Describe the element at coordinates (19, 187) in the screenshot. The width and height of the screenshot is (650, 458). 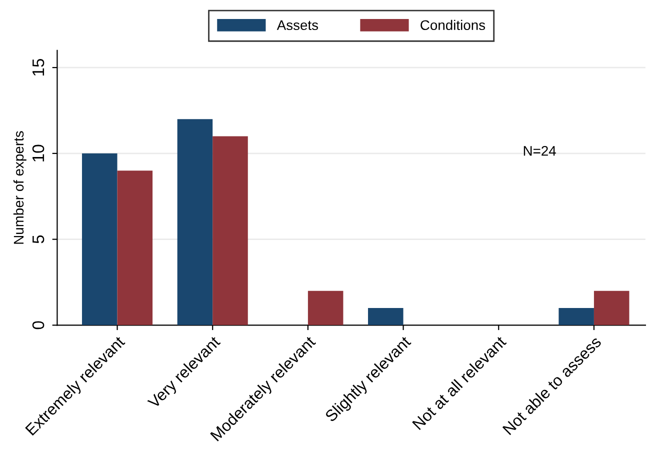
I see `y-axis-title: Number of experts` at that location.